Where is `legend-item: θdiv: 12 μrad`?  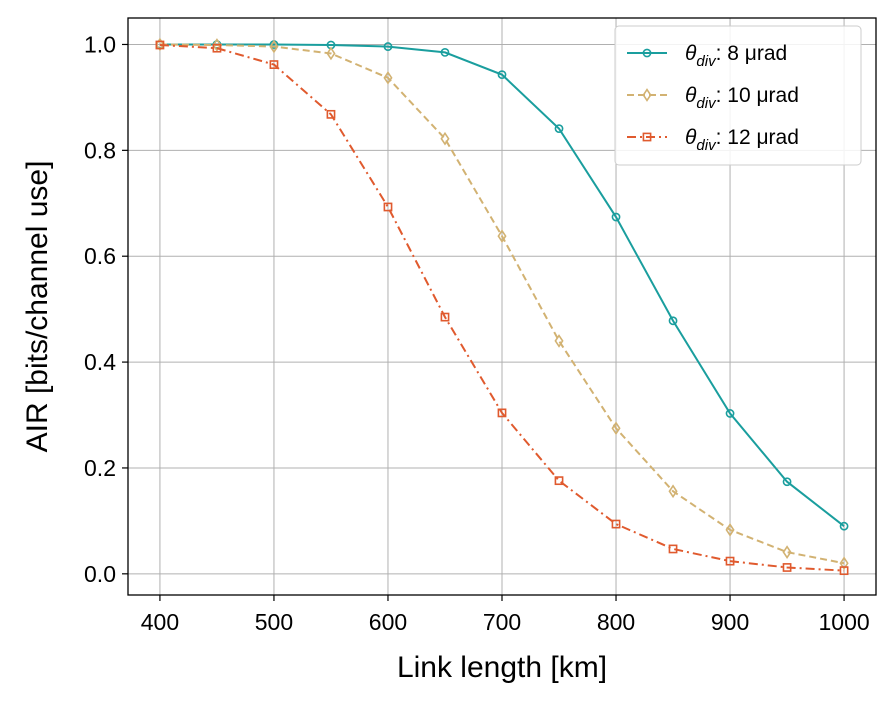
legend-item: θdiv: 12 μrad is located at coordinates (713, 140).